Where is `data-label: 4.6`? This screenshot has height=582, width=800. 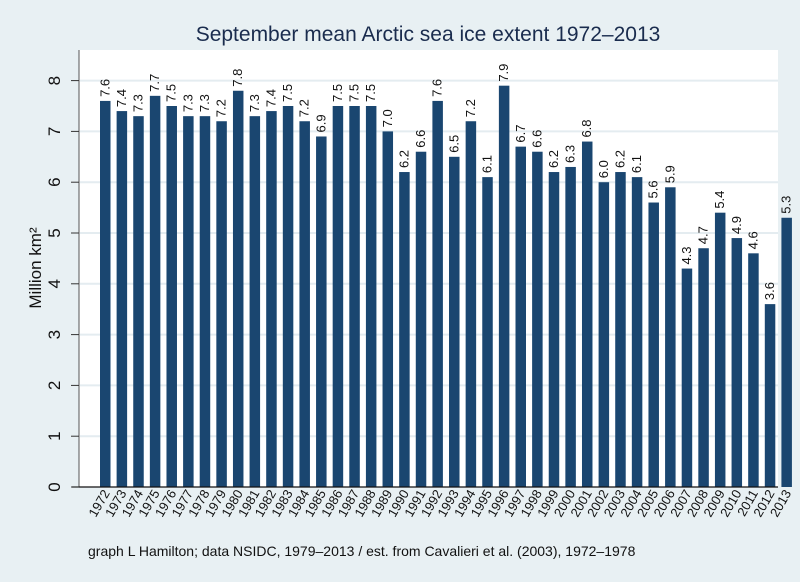
data-label: 4.6 is located at coordinates (752, 240).